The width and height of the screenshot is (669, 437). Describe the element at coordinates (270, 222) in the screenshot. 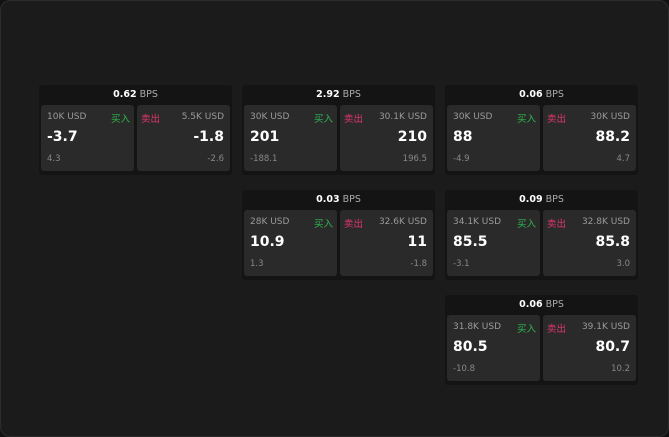

I see `buy-quantity: 28K USD` at that location.